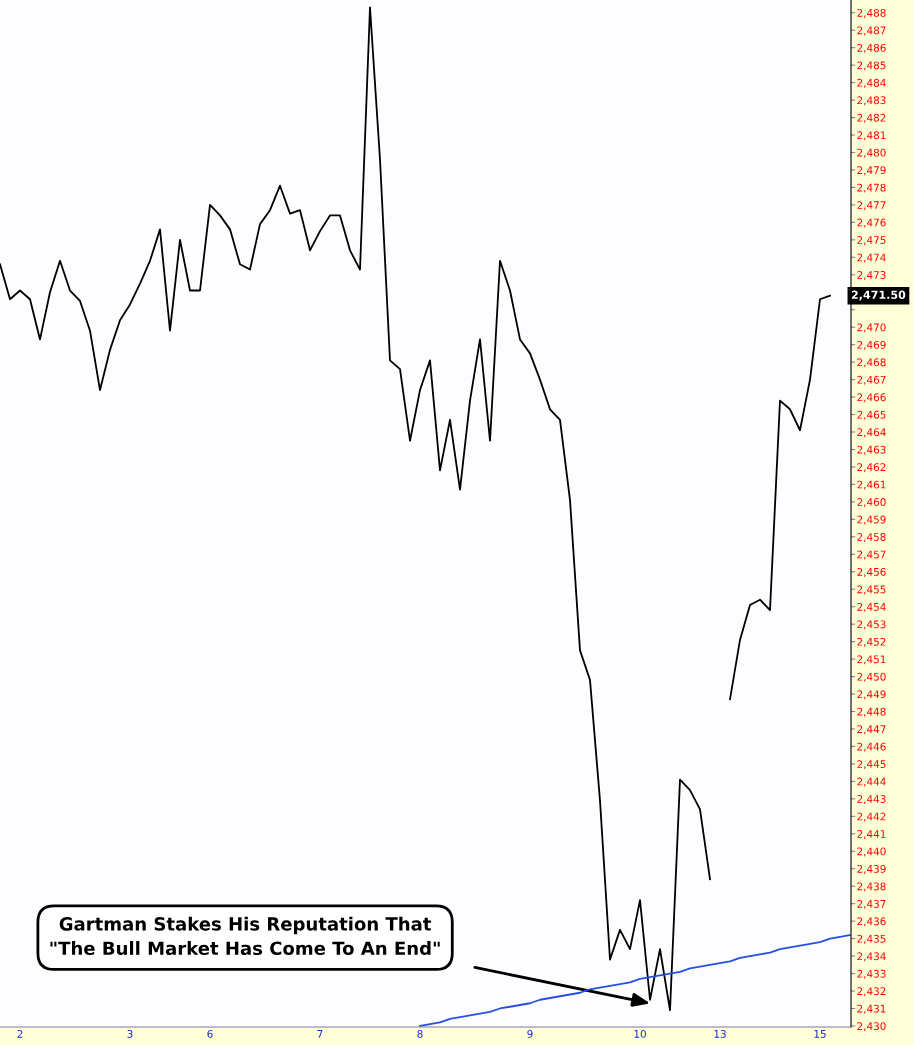  I want to click on y-tick-label: 2,435, so click(871, 939).